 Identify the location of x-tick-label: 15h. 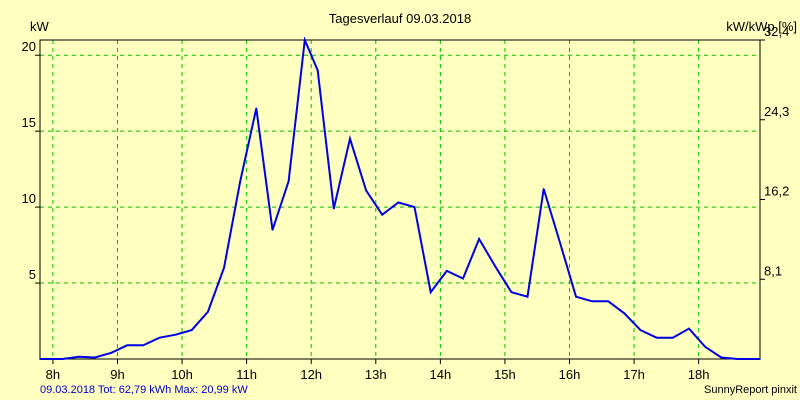
(505, 374).